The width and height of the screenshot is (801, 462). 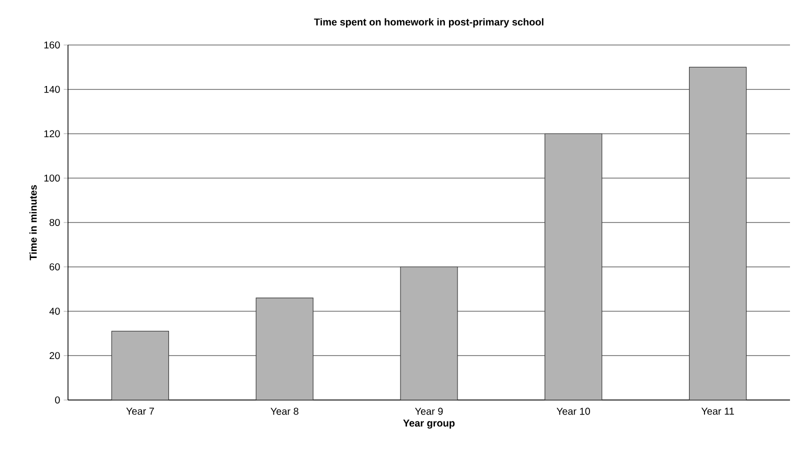 I want to click on x-tick-label: Year 9, so click(x=429, y=411).